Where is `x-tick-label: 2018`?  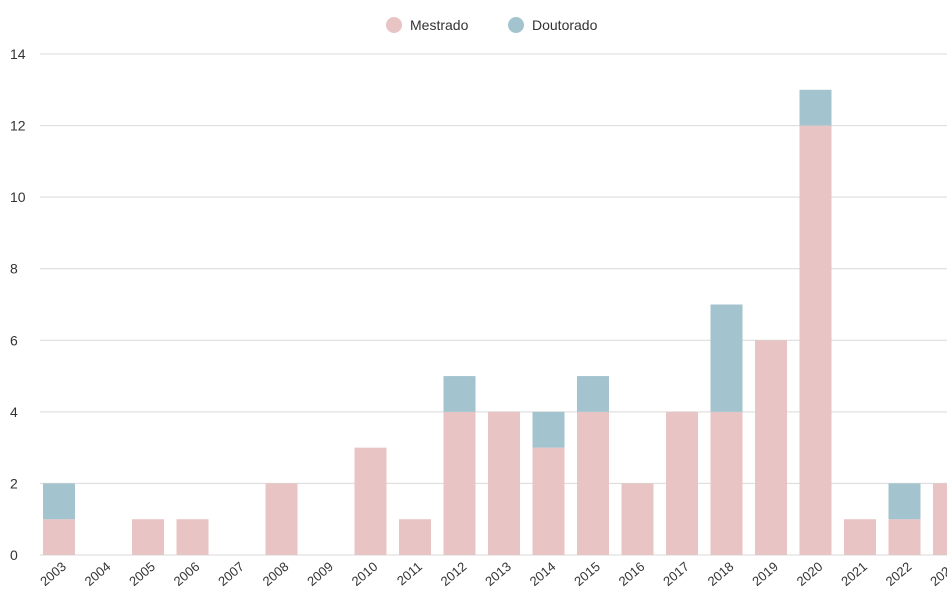
x-tick-label: 2018 is located at coordinates (721, 574).